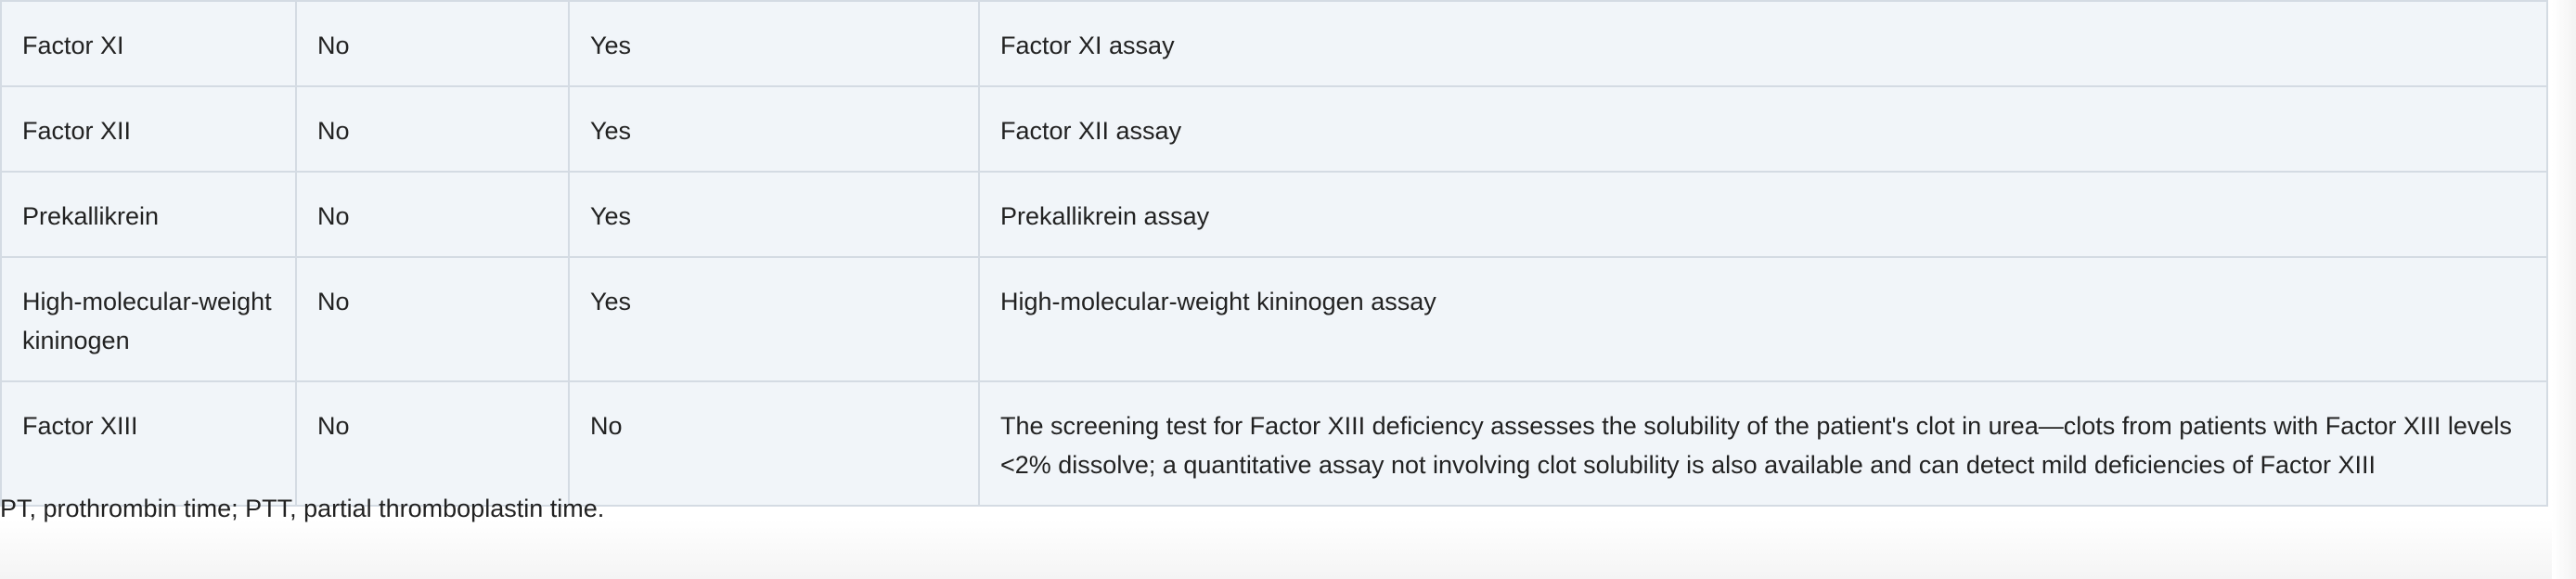  What do you see at coordinates (1763, 319) in the screenshot?
I see `test-cell: High-molecular-weight kininogen assay` at bounding box center [1763, 319].